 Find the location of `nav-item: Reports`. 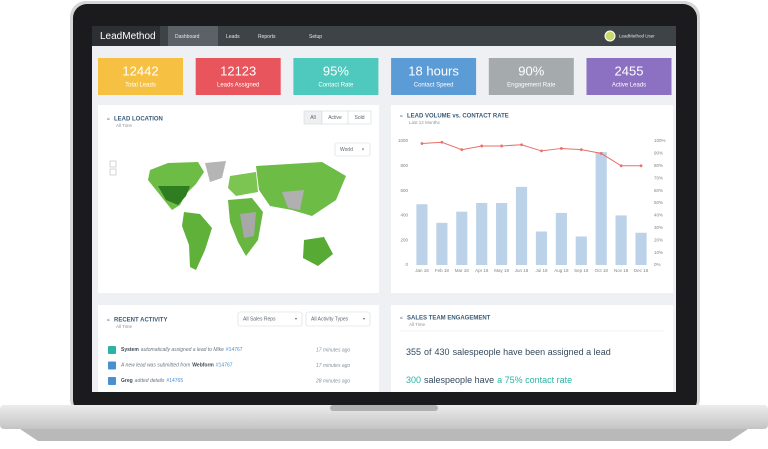

nav-item: Reports is located at coordinates (267, 37).